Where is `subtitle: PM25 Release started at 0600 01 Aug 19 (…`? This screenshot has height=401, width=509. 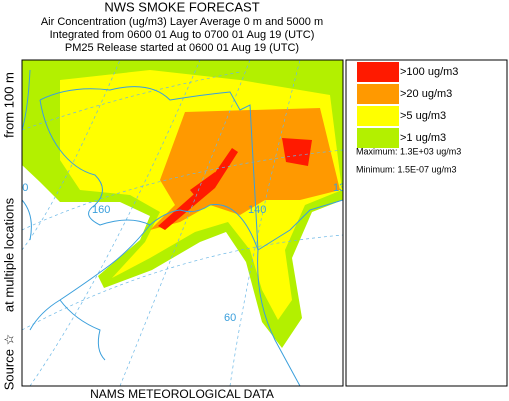 subtitle: PM25 Release started at 0600 01 Aug 19 (… is located at coordinates (182, 48).